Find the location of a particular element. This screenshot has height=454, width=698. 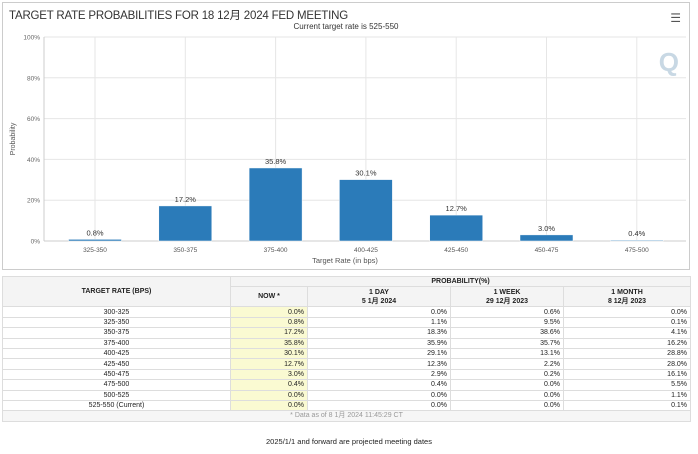

rate-cell: 425-450 is located at coordinates (116, 364).